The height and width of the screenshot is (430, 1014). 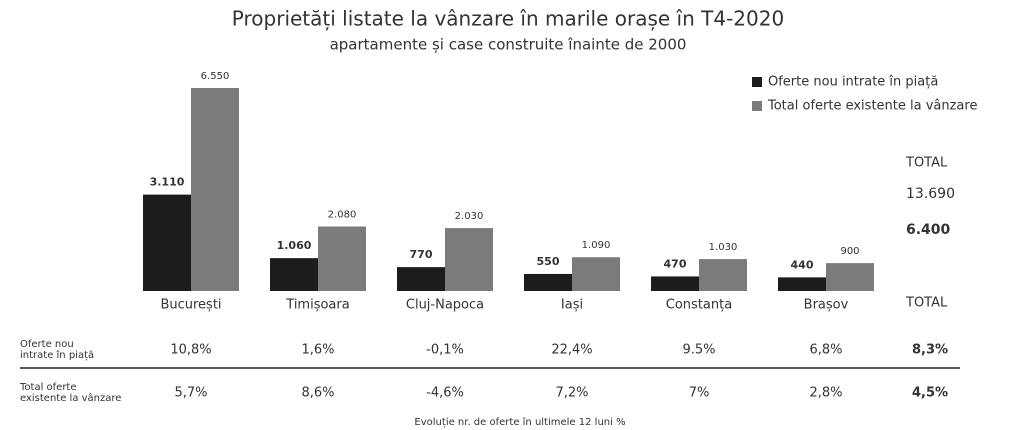 I want to click on data-label: 1.030, so click(x=723, y=247).